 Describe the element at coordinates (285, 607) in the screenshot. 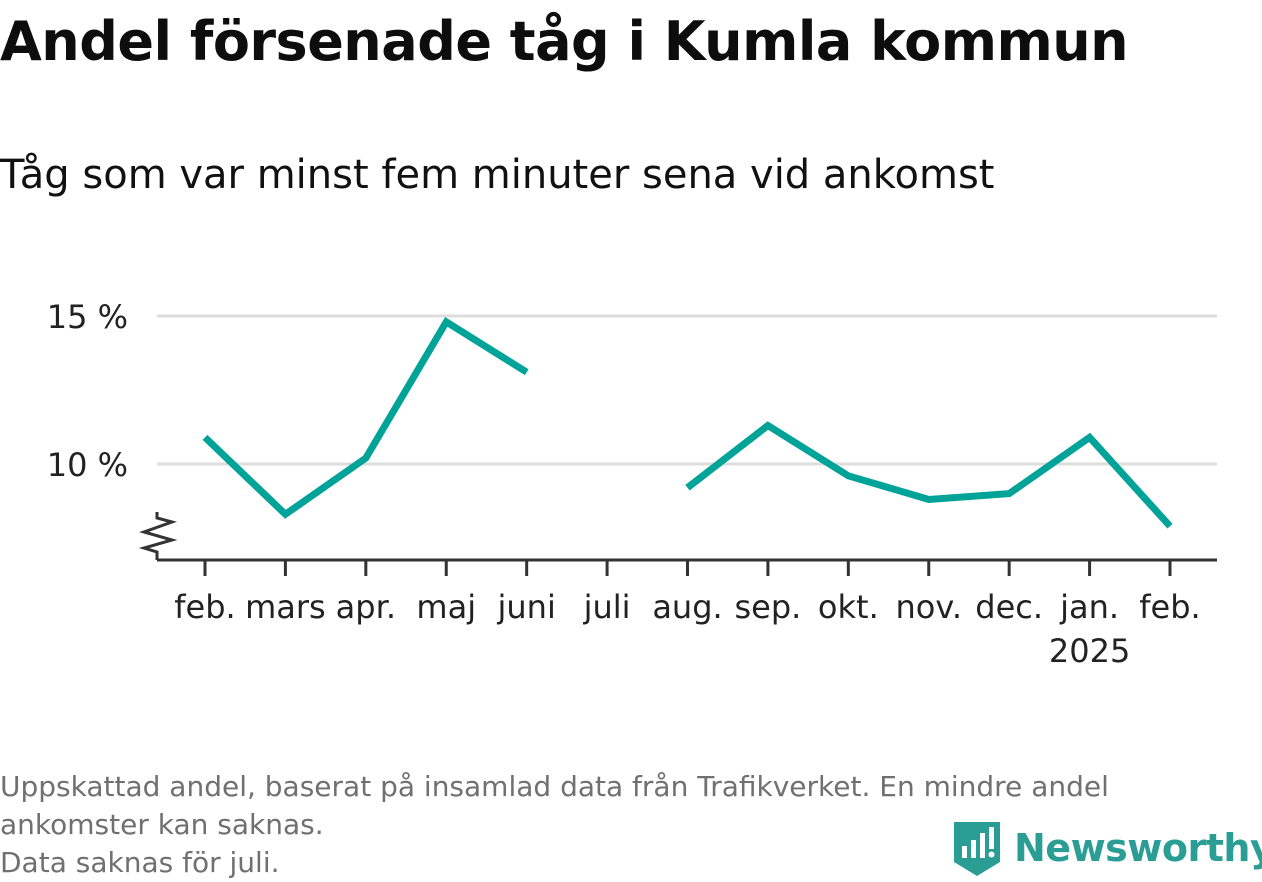

I see `x-tick-label: mars` at that location.